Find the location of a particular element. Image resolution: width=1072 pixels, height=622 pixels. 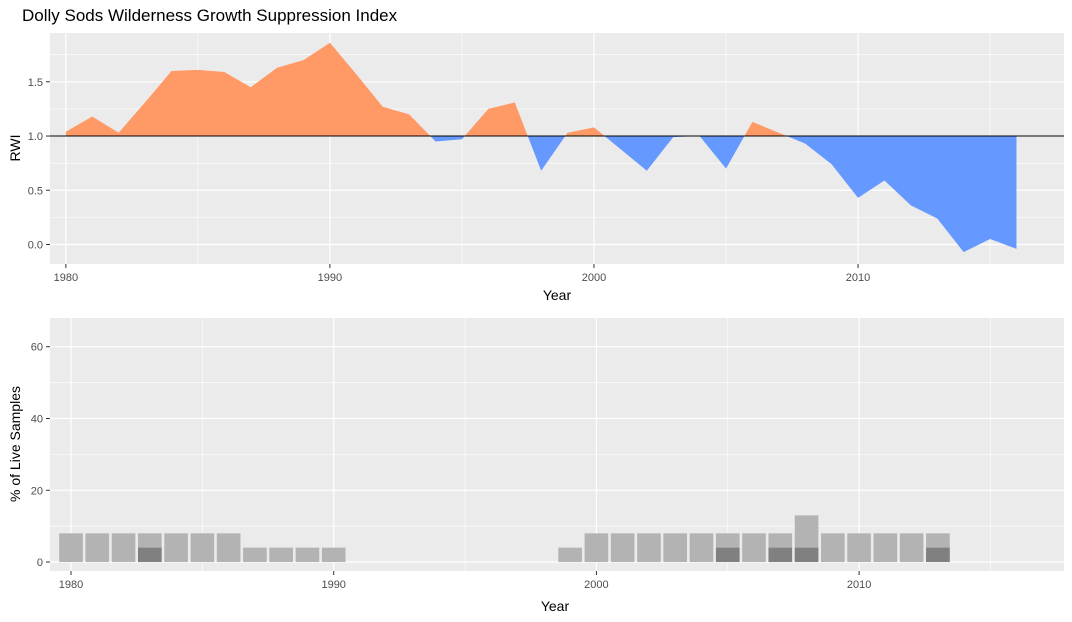

bottom-x-tick-label: 1990 is located at coordinates (333, 585).